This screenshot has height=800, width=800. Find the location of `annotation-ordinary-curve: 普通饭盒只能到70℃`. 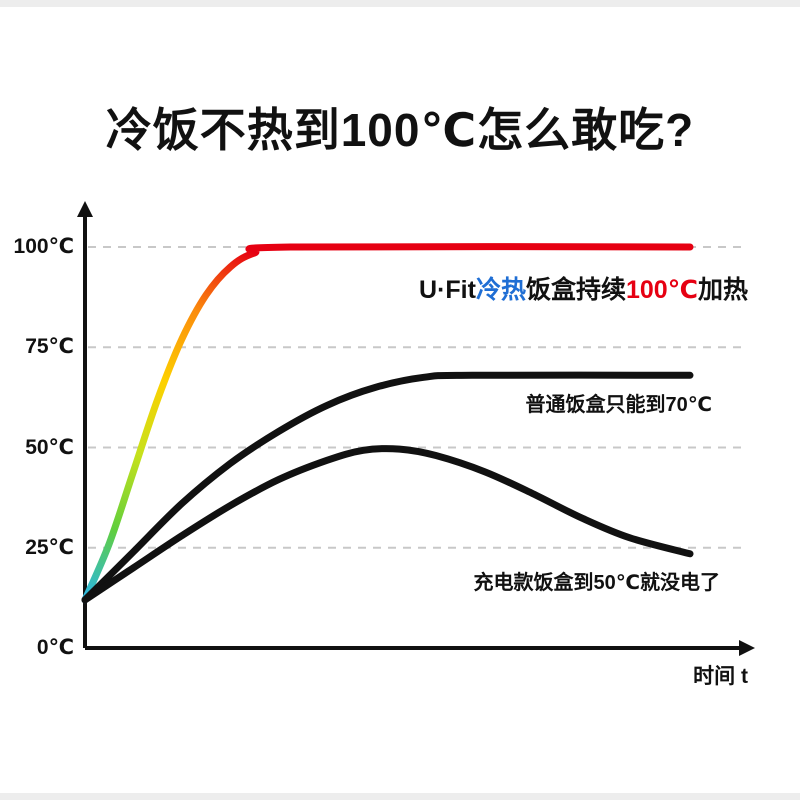

annotation-ordinary-curve: 普通饭盒只能到70℃ is located at coordinates (618, 405).